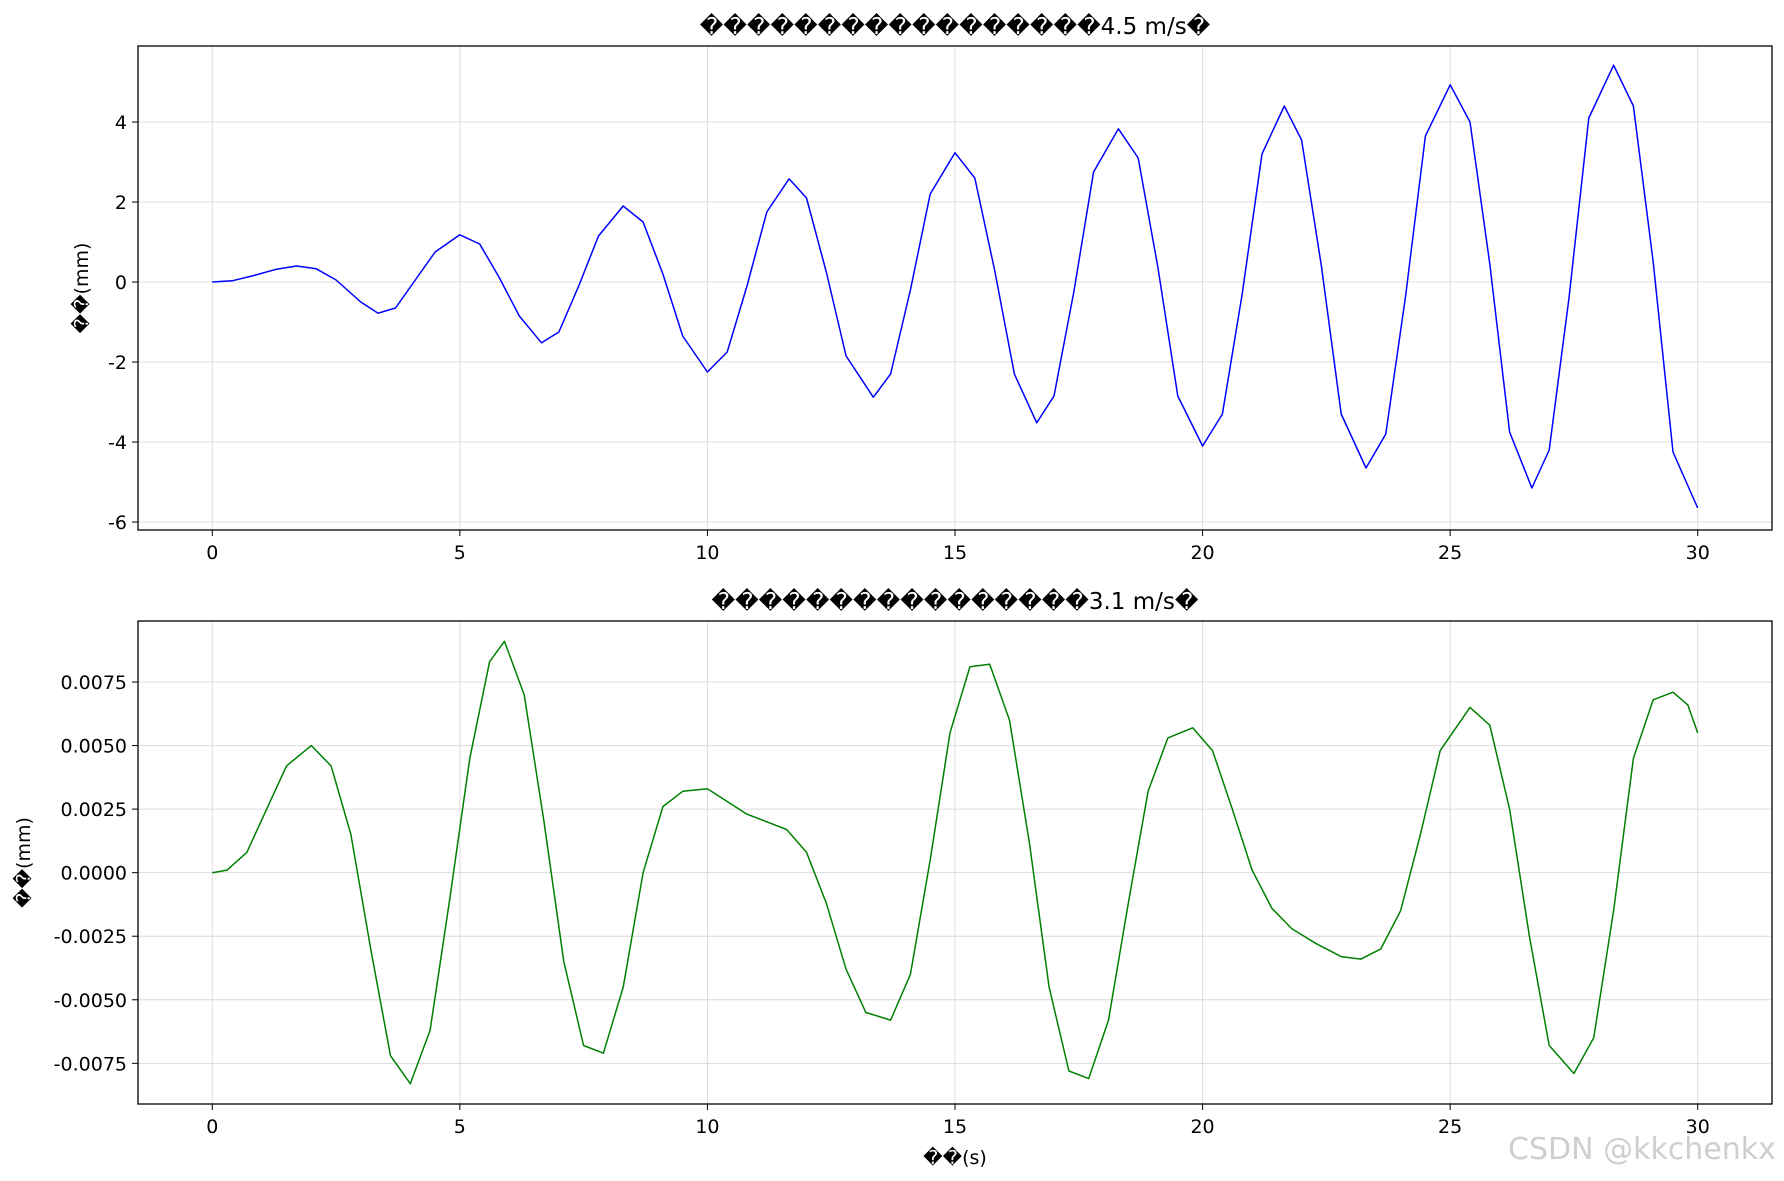  I want to click on y-tick-label: 4, so click(121, 123).